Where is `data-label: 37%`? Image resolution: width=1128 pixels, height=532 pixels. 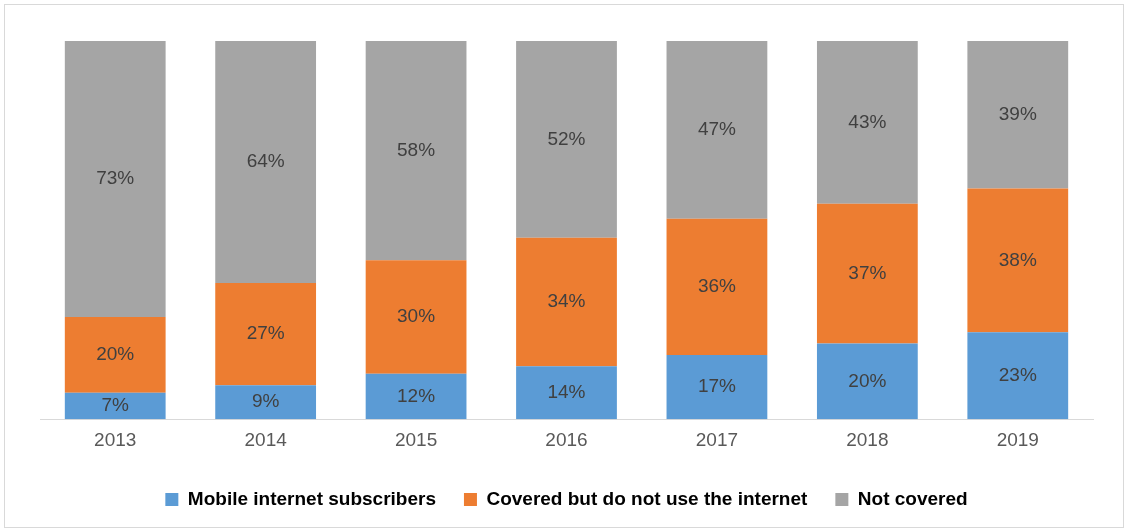 data-label: 37% is located at coordinates (867, 272).